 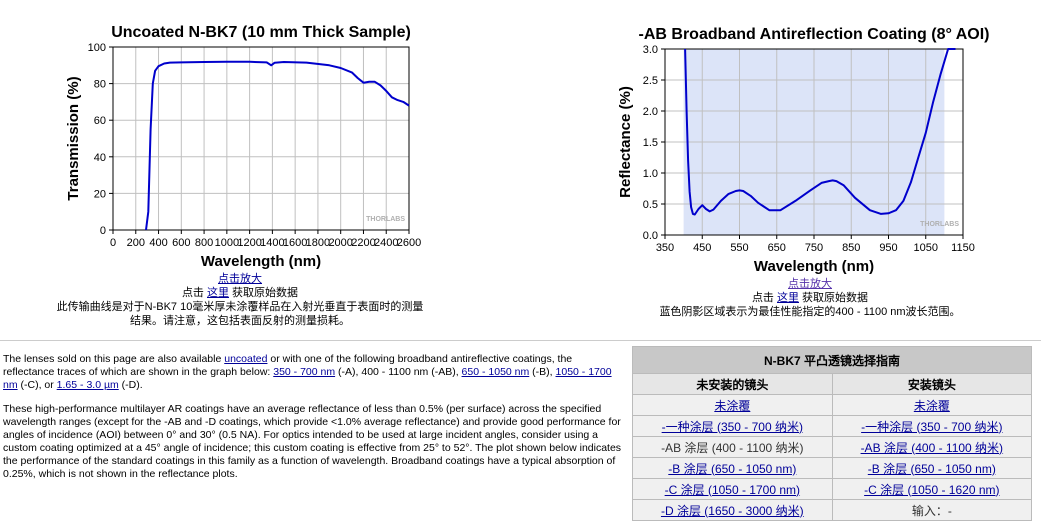 I want to click on x-tick-label: 1400, so click(x=272, y=243).